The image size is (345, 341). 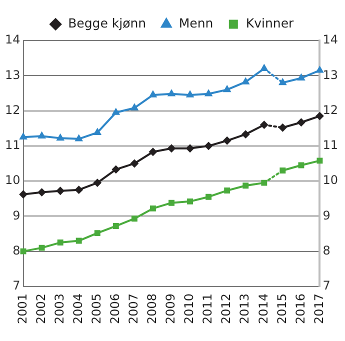 I want to click on y2-tick-label: 13, so click(x=330, y=75).